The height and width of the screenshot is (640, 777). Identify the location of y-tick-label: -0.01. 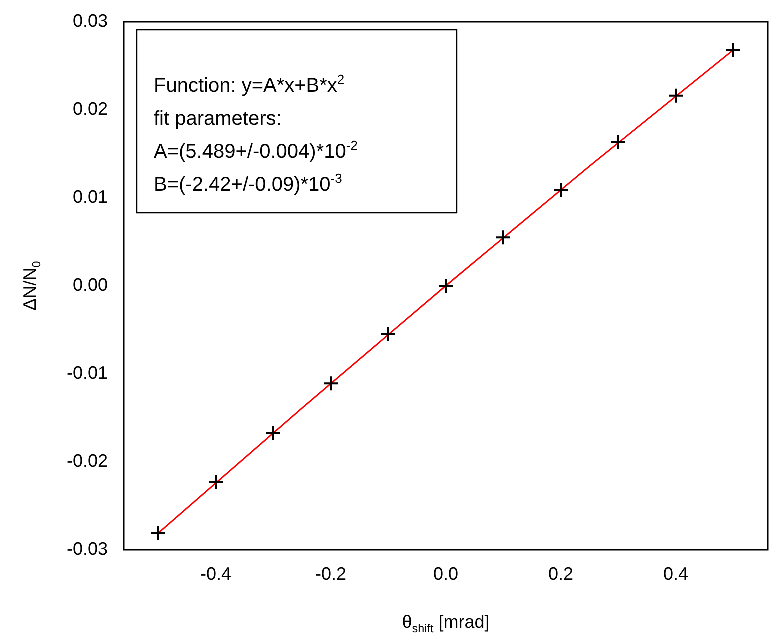
(87, 372).